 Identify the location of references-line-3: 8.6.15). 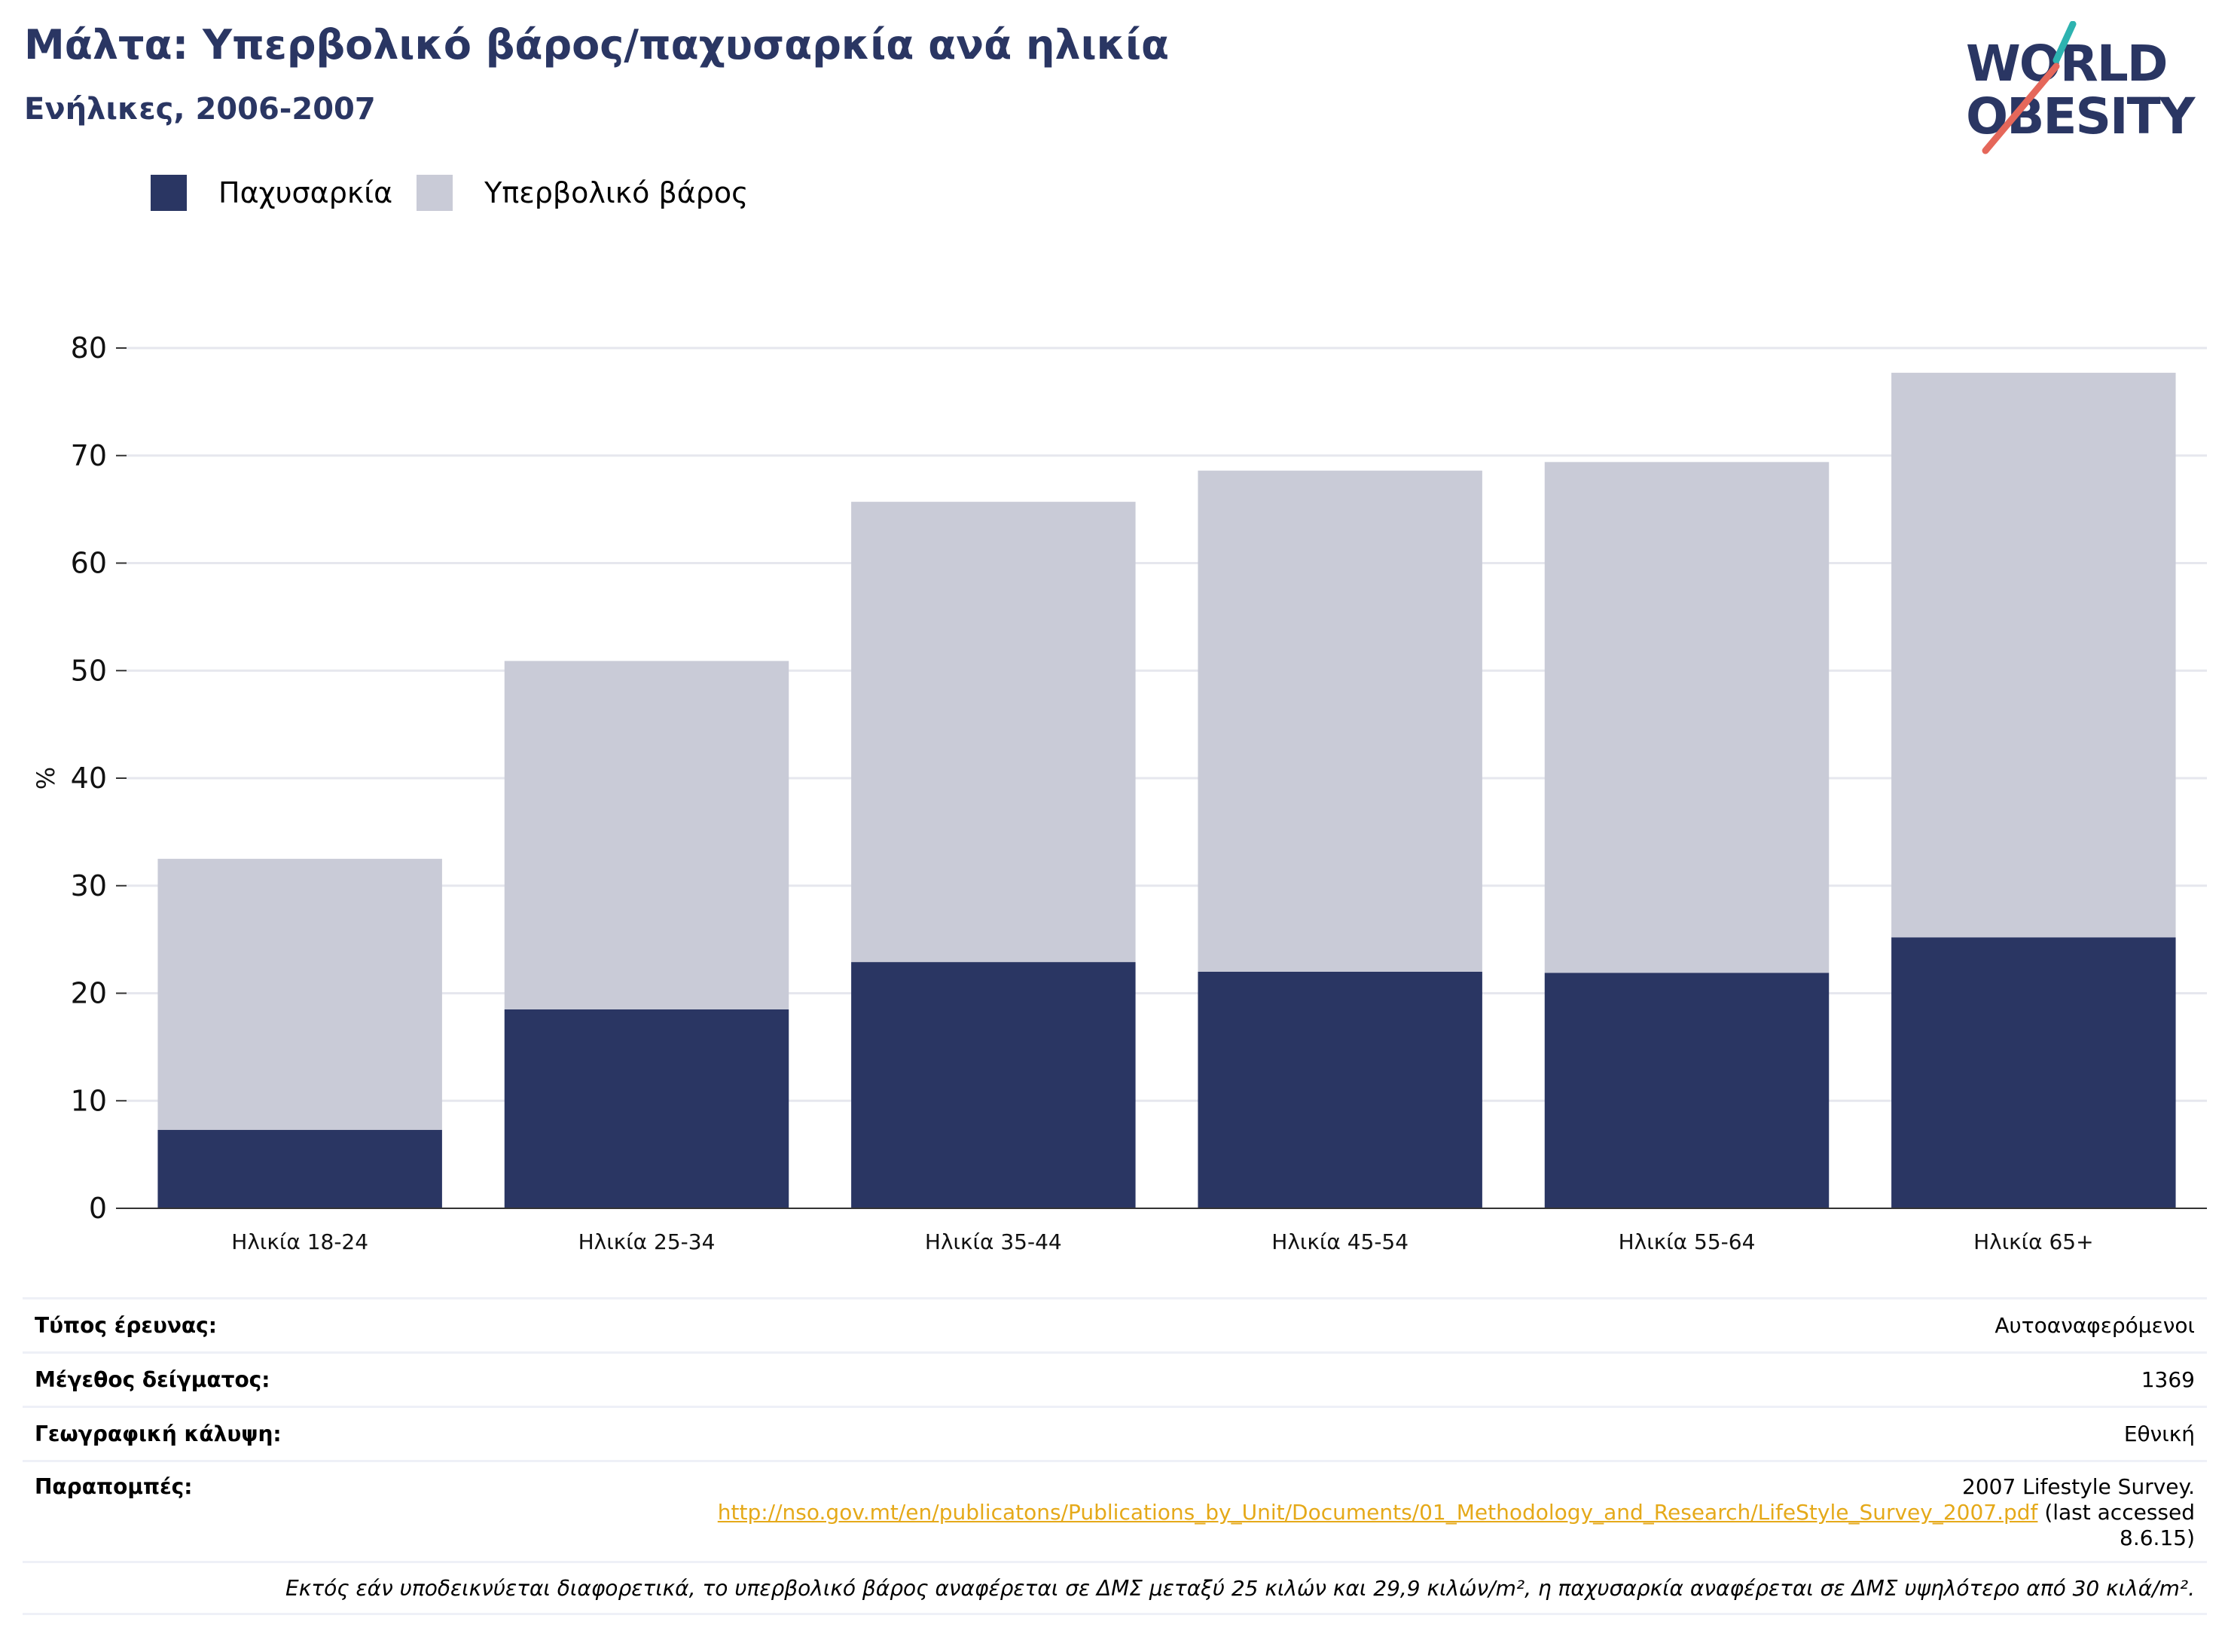
(2157, 1537).